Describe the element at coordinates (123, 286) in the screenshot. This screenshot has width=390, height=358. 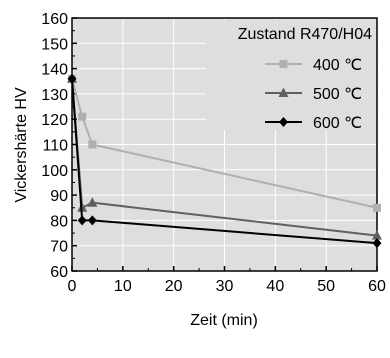
I see `x-tick-label: 10` at that location.